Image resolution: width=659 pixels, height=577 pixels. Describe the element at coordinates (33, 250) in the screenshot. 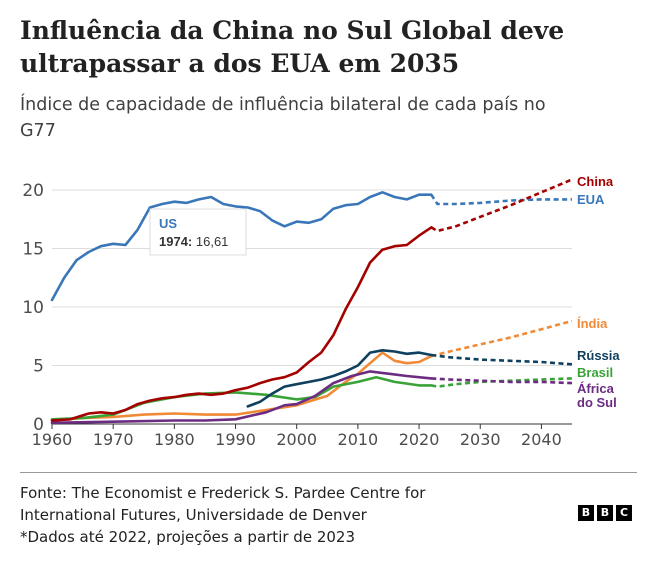

I see `y-tick-label: 15` at that location.